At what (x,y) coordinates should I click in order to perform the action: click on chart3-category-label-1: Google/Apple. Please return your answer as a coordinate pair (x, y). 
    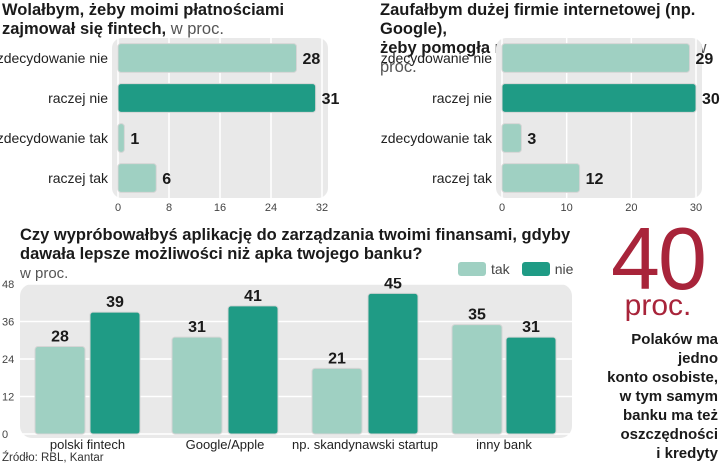
    Looking at the image, I should click on (225, 444).